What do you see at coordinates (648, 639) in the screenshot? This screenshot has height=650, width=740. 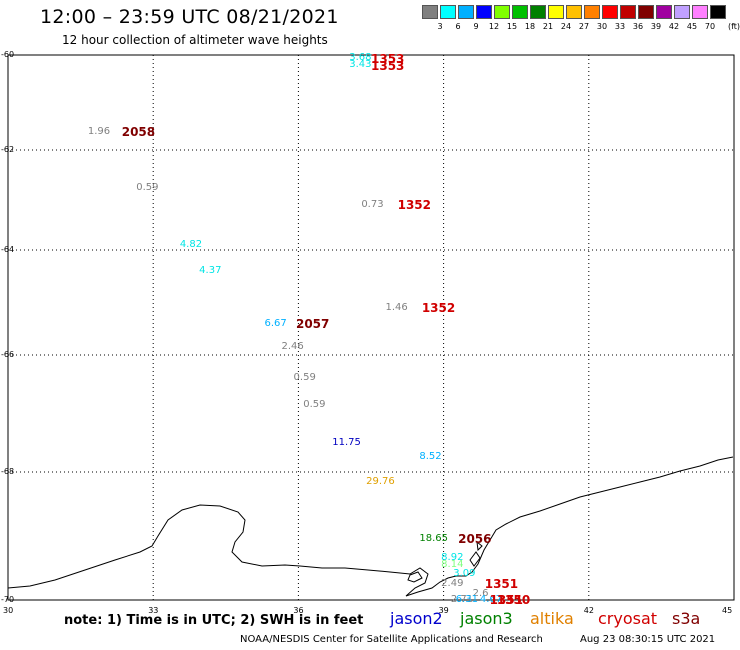 I see `generation-timestamp: Aug 23 08:30:15 UTC 2021` at bounding box center [648, 639].